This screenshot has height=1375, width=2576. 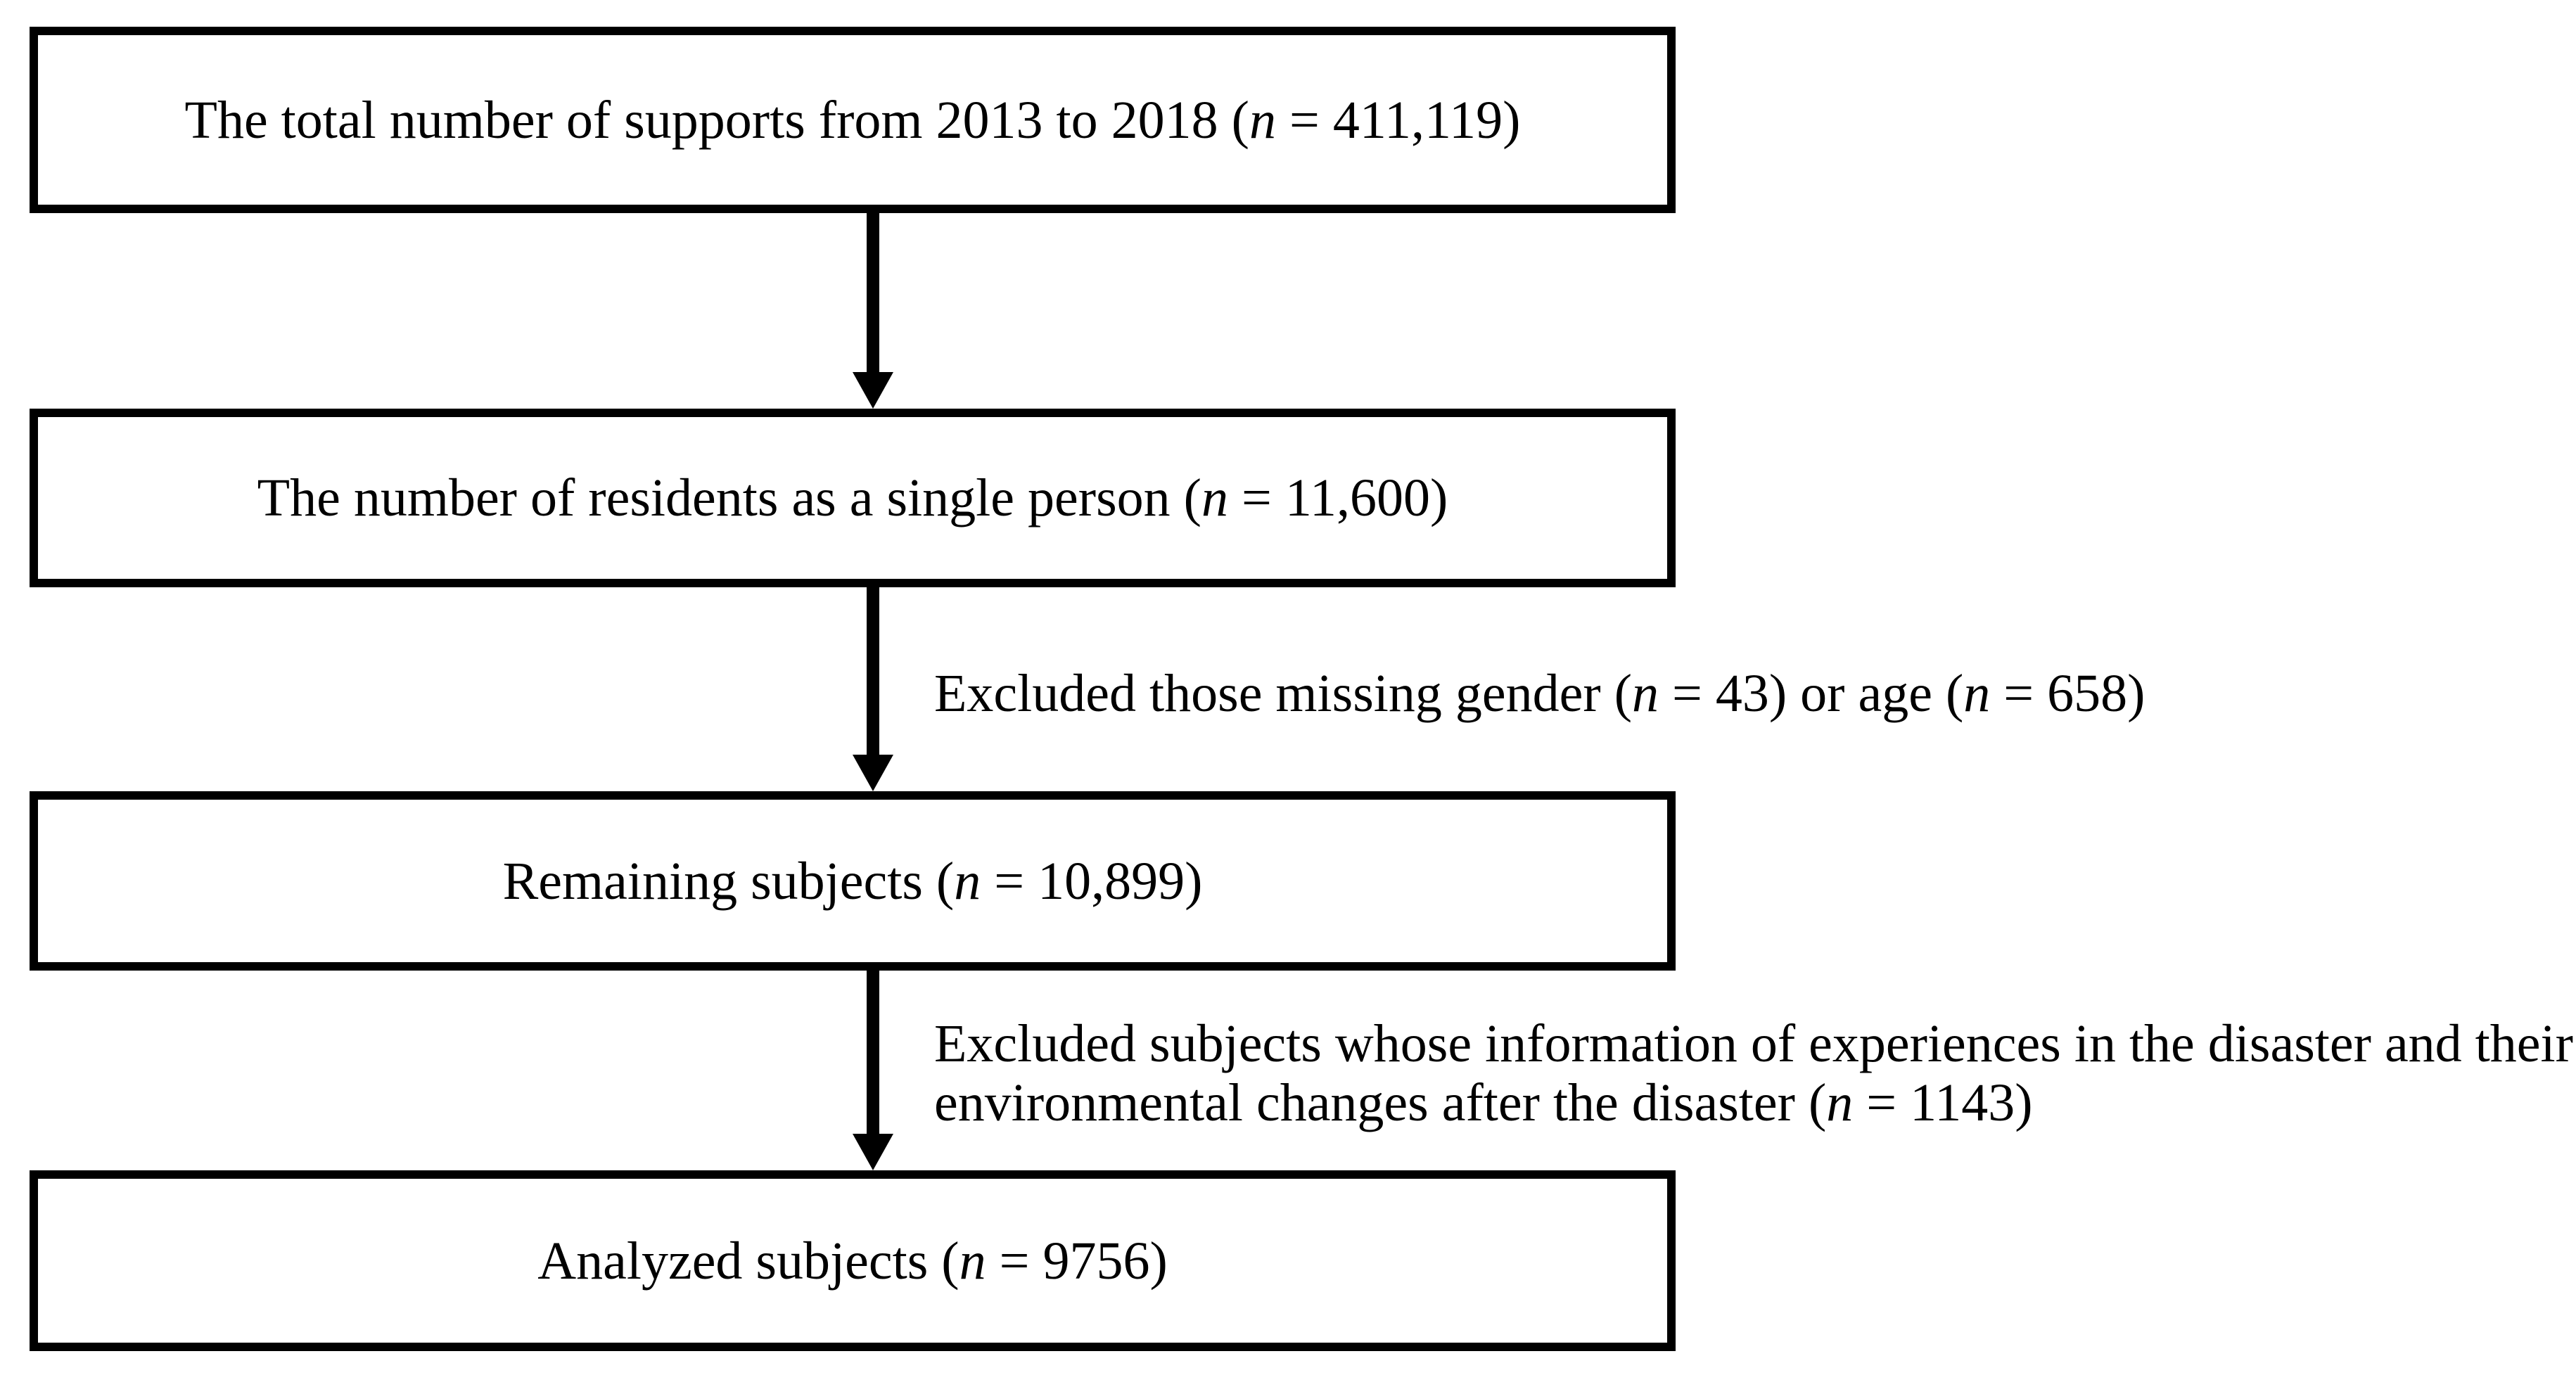 What do you see at coordinates (873, 671) in the screenshot?
I see `arrow-down-2-line` at bounding box center [873, 671].